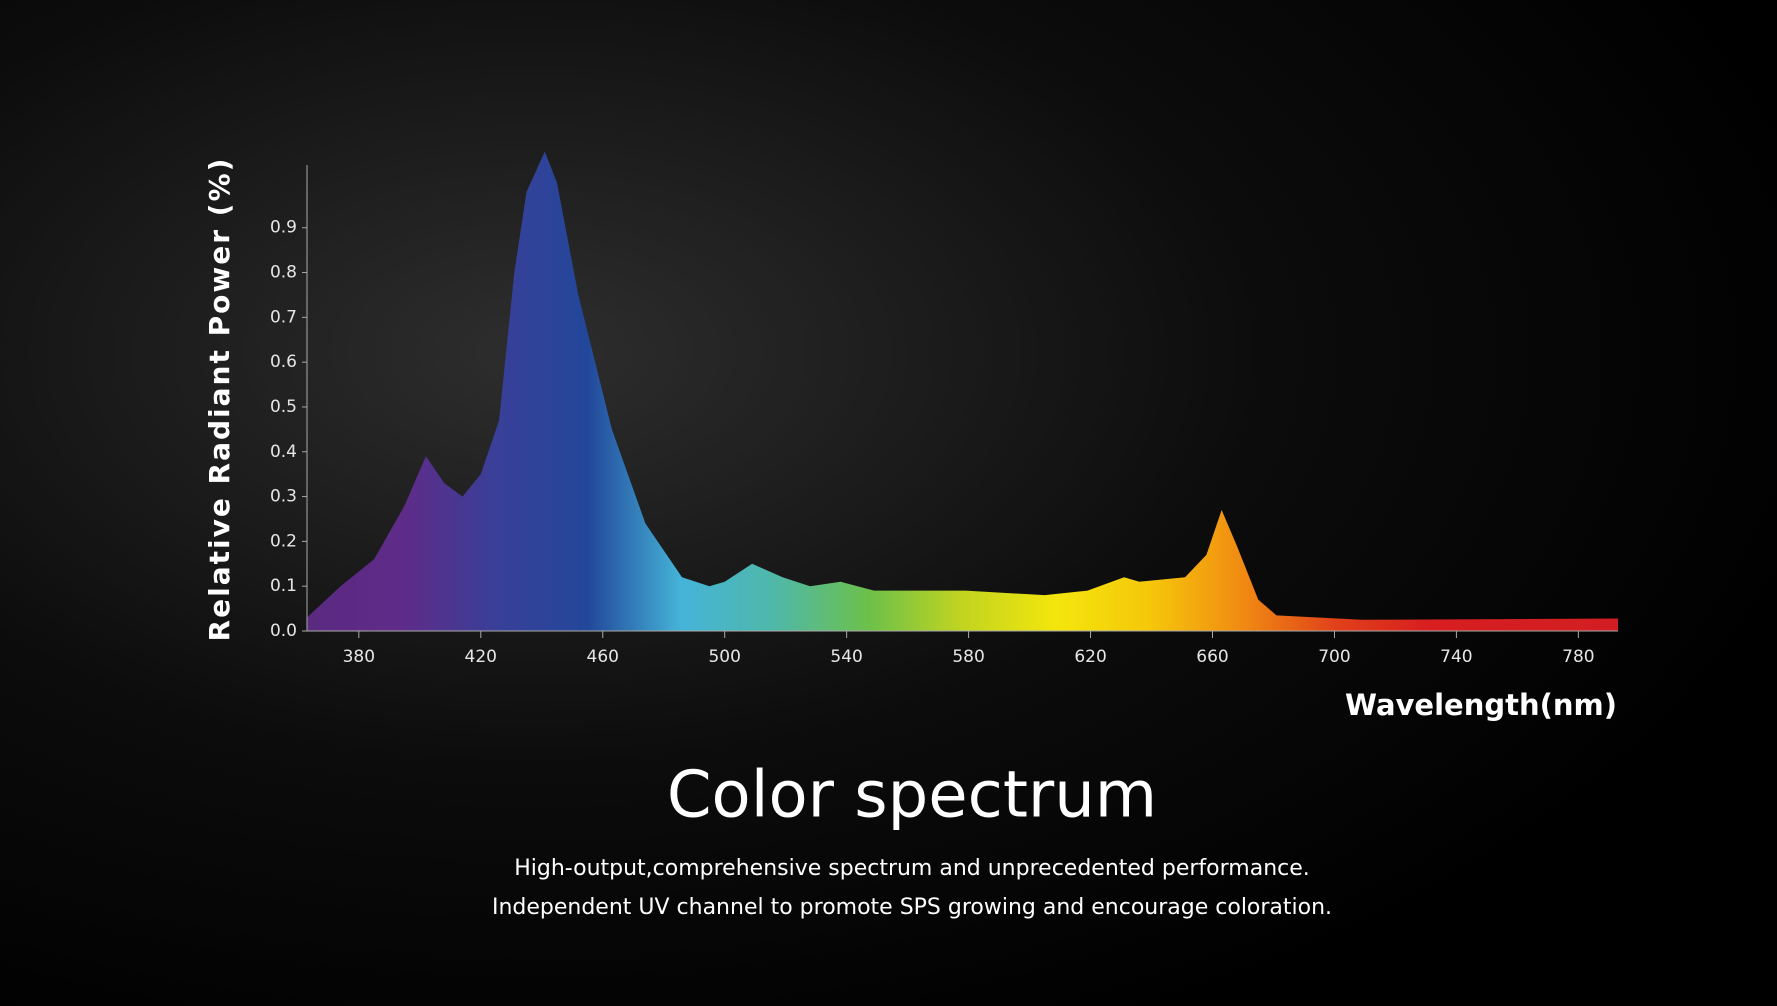 Image resolution: width=1777 pixels, height=1006 pixels. Describe the element at coordinates (1578, 657) in the screenshot. I see `x-tick-label: 780` at that location.